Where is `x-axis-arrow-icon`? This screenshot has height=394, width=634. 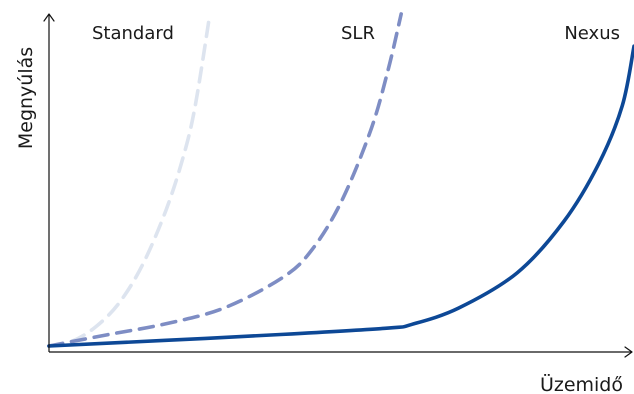
x-axis-arrow-icon is located at coordinates (628, 352).